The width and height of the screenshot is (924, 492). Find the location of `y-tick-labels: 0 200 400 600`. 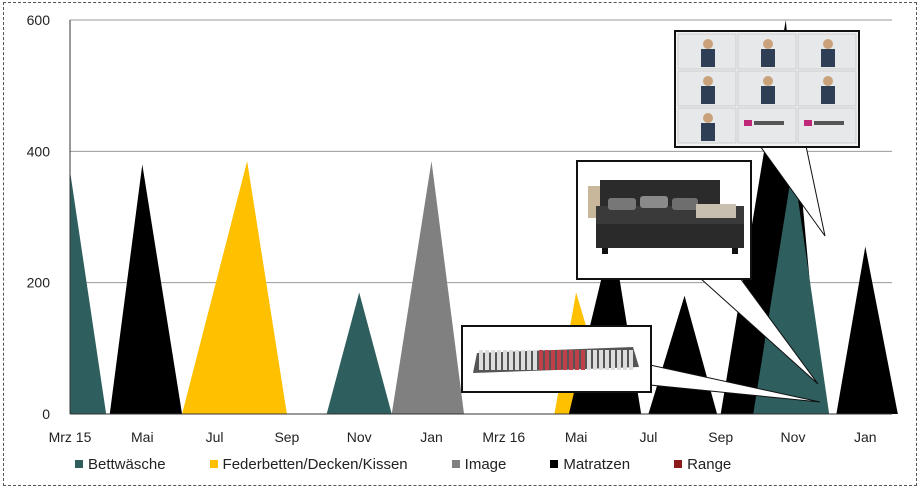

y-tick-labels: 0 200 400 600 is located at coordinates (39, 217).